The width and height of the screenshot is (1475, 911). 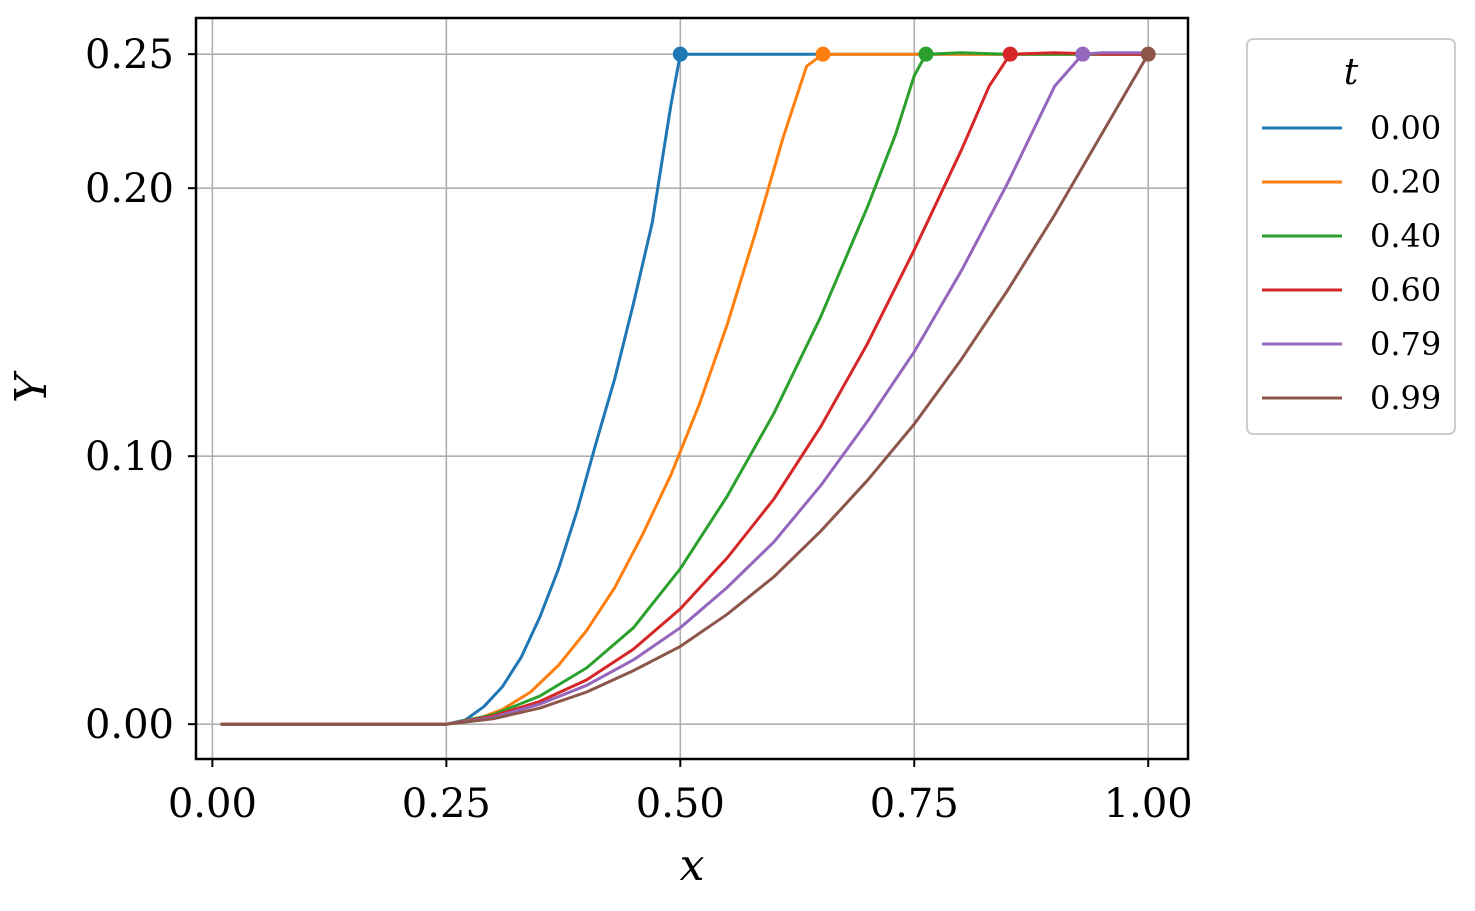 What do you see at coordinates (1405, 182) in the screenshot?
I see `legend-label: 0.20` at bounding box center [1405, 182].